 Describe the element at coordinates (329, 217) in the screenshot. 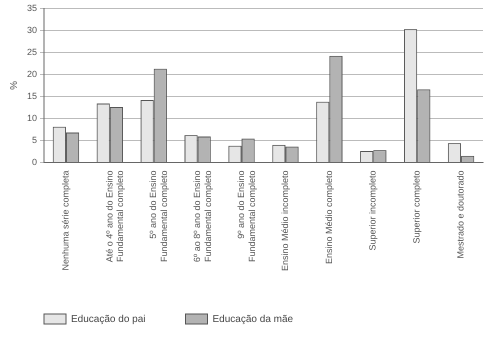

I see `x-tick-label: Ensino Médio completo` at that location.